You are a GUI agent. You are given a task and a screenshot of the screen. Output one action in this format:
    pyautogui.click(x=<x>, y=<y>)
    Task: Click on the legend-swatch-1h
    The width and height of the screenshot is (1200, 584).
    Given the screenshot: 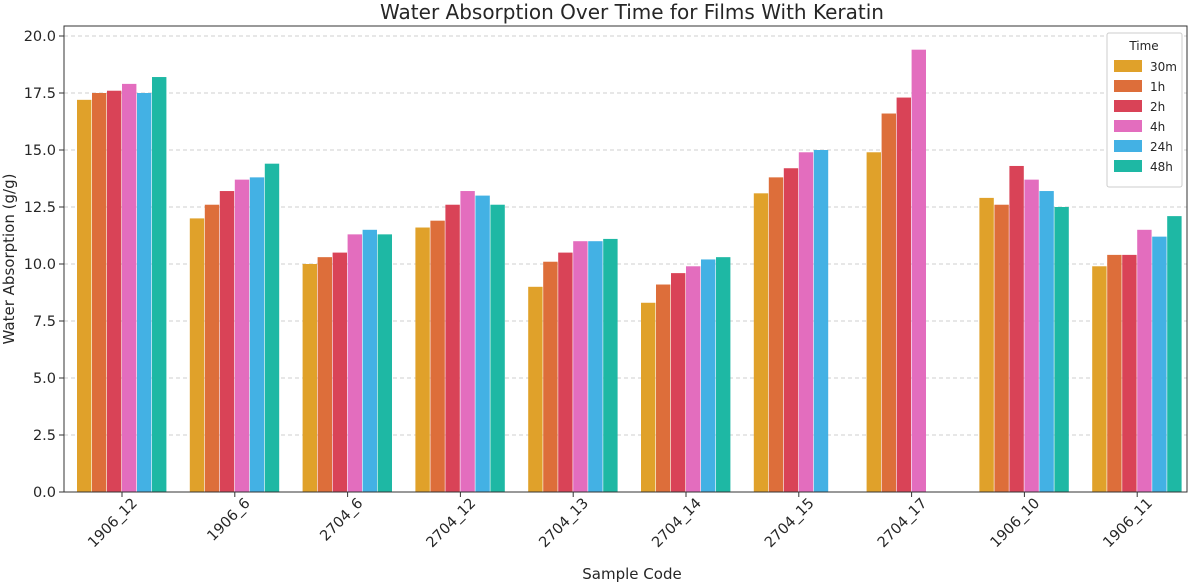 What is the action you would take?
    pyautogui.click(x=1128, y=86)
    